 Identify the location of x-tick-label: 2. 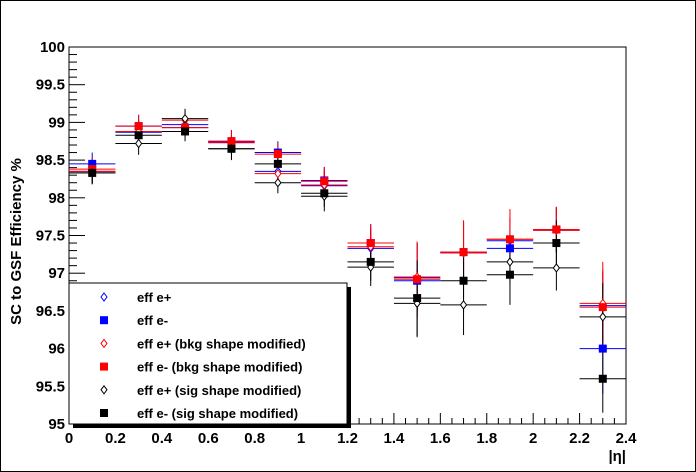
(533, 438).